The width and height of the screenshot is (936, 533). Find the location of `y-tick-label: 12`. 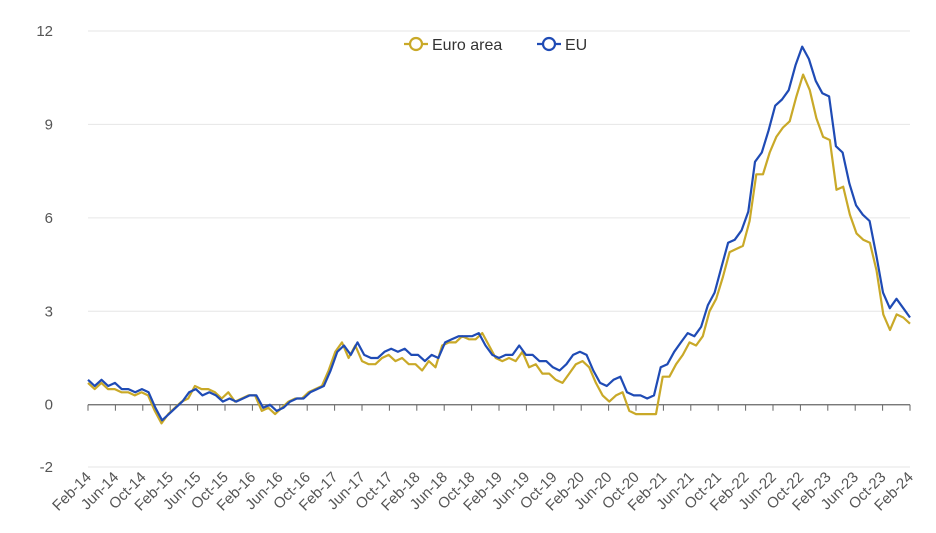

y-tick-label: 12 is located at coordinates (44, 31).